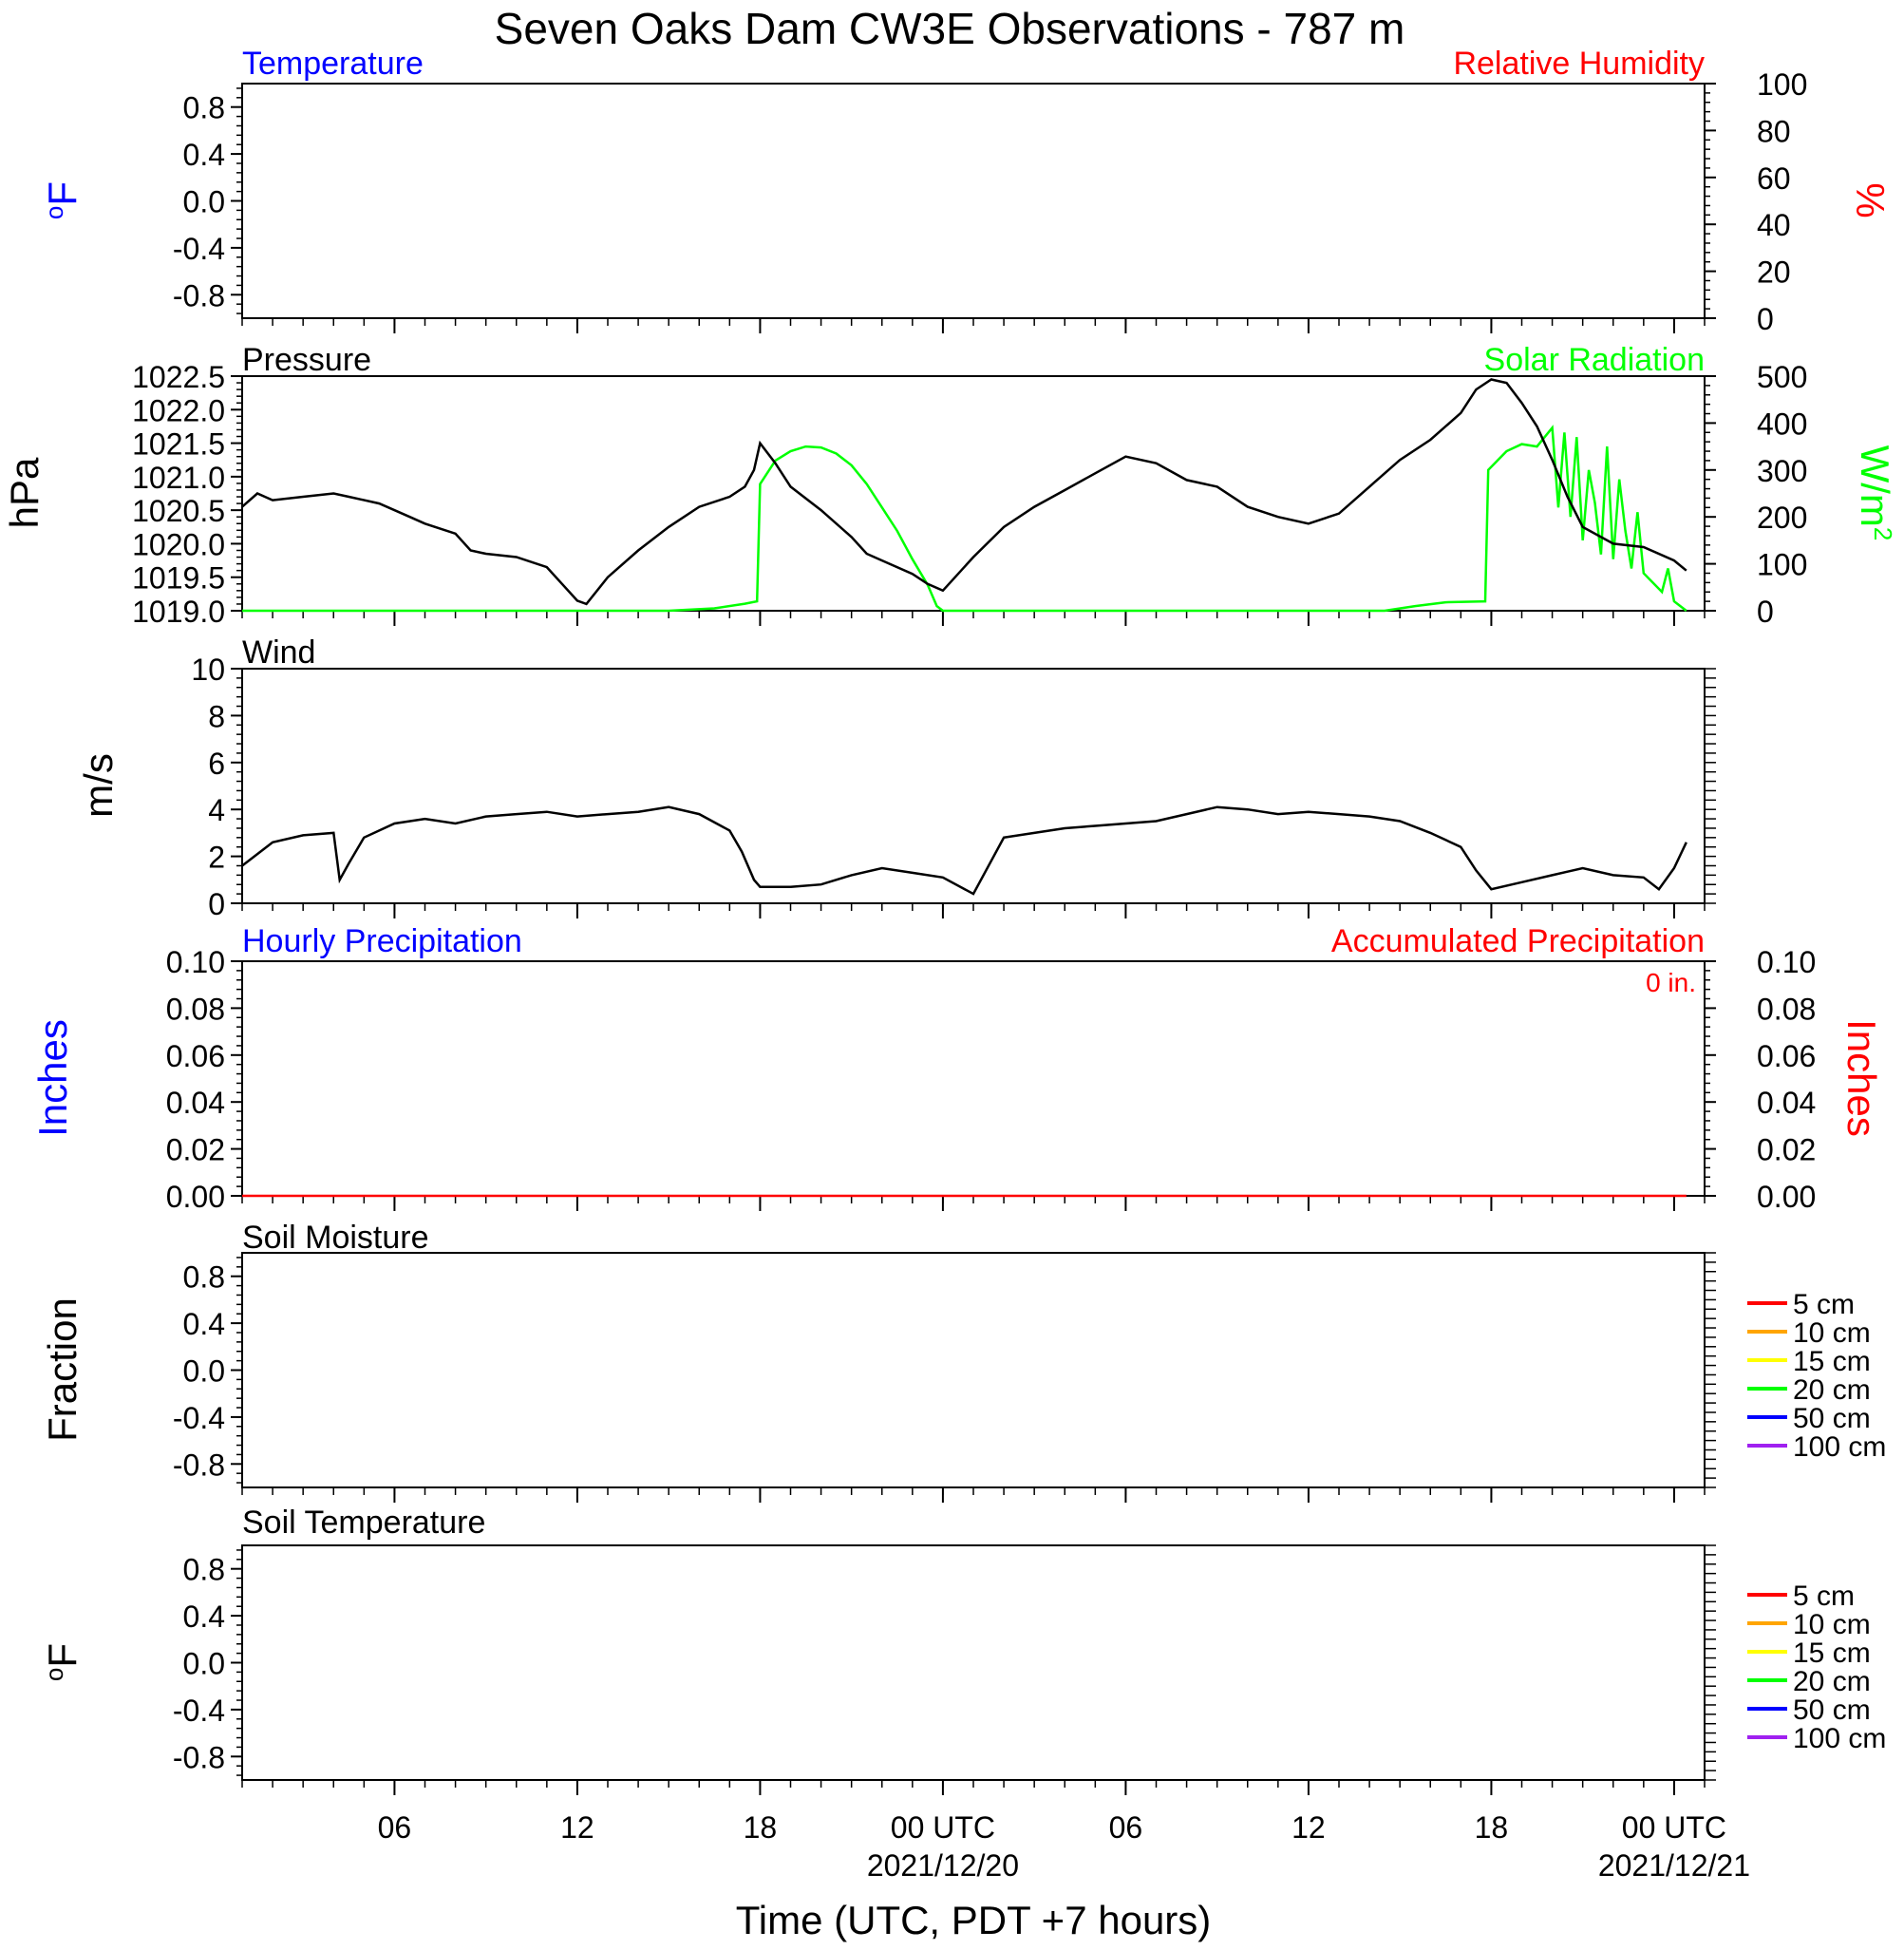  I want to click on right-tick-label: 80, so click(1774, 131).